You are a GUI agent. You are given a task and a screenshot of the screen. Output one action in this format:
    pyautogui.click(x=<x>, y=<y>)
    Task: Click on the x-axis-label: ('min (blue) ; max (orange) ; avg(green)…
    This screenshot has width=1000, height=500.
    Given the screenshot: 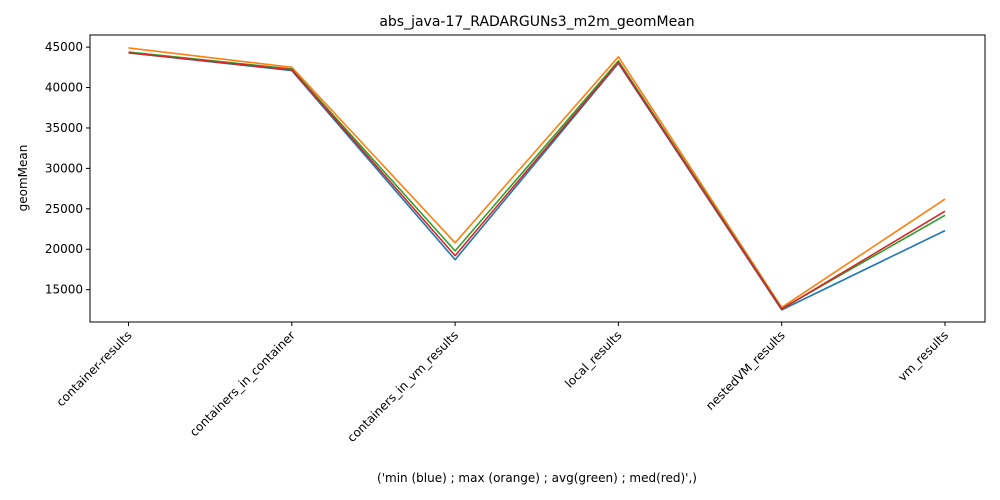 What is the action you would take?
    pyautogui.click(x=537, y=478)
    